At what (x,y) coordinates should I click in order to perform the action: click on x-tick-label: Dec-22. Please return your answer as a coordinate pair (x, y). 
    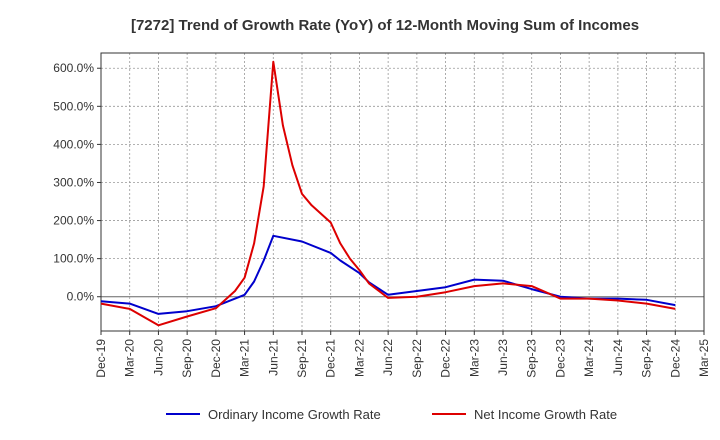
    Looking at the image, I should click on (446, 358).